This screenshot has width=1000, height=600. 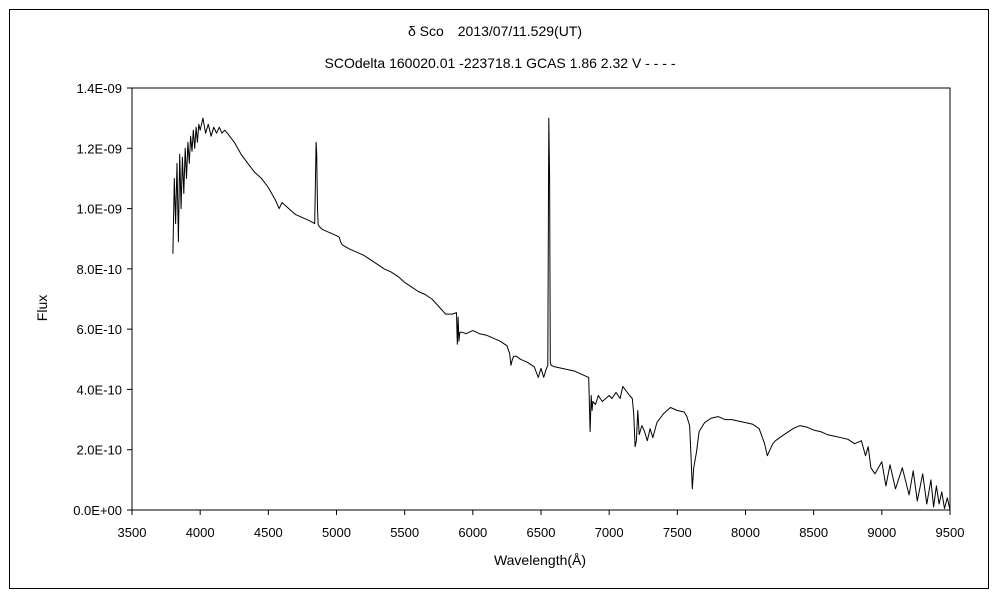 I want to click on y-tick-label: 1.0E-09, so click(x=99, y=209).